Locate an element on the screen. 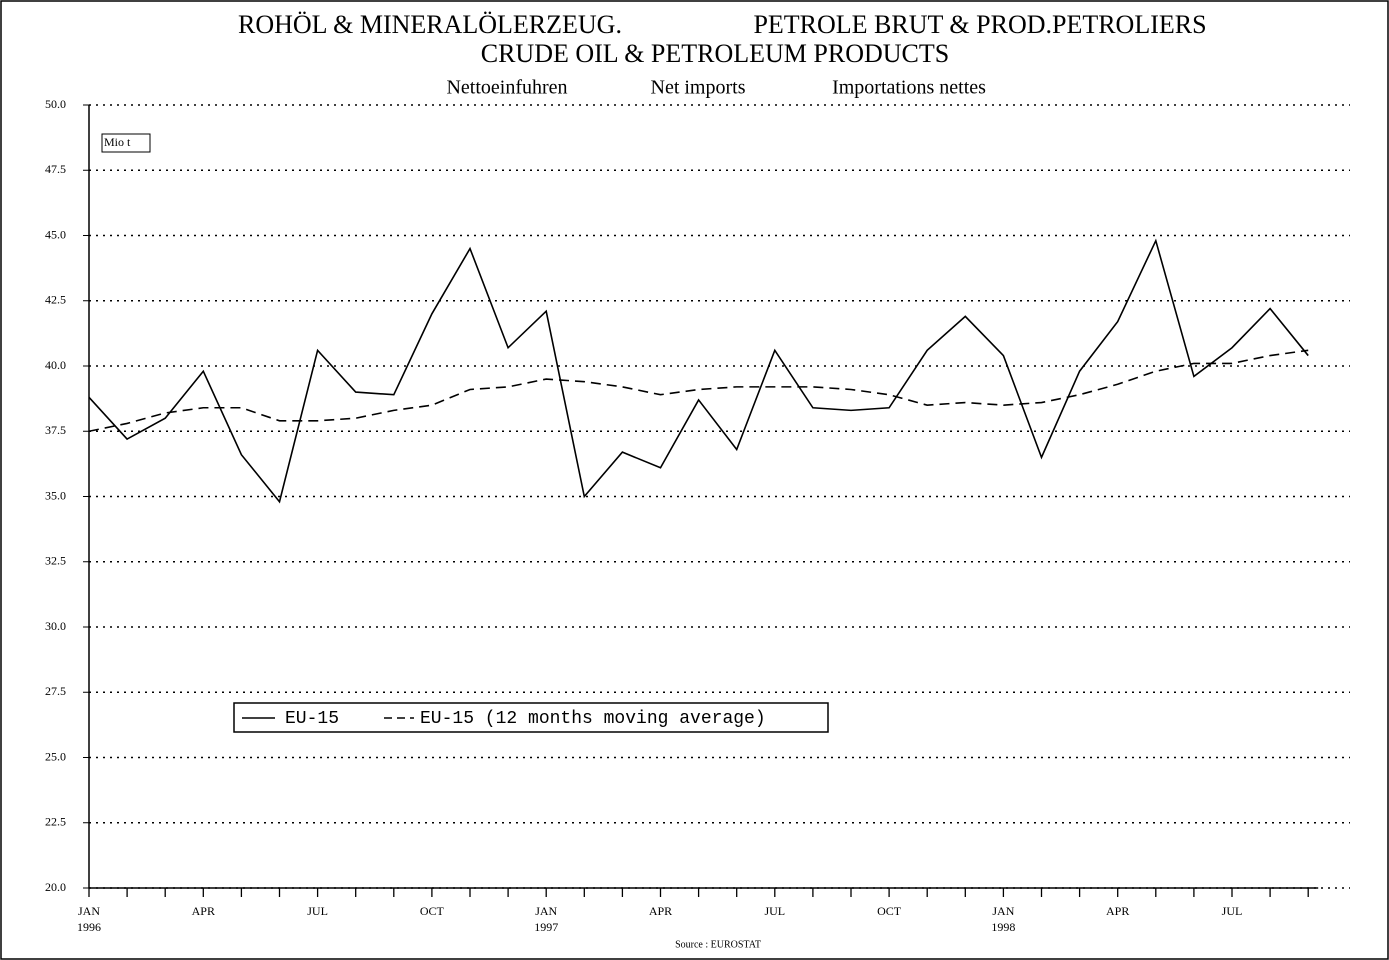 The width and height of the screenshot is (1389, 960). chart-subtitle: Net imports is located at coordinates (698, 88).